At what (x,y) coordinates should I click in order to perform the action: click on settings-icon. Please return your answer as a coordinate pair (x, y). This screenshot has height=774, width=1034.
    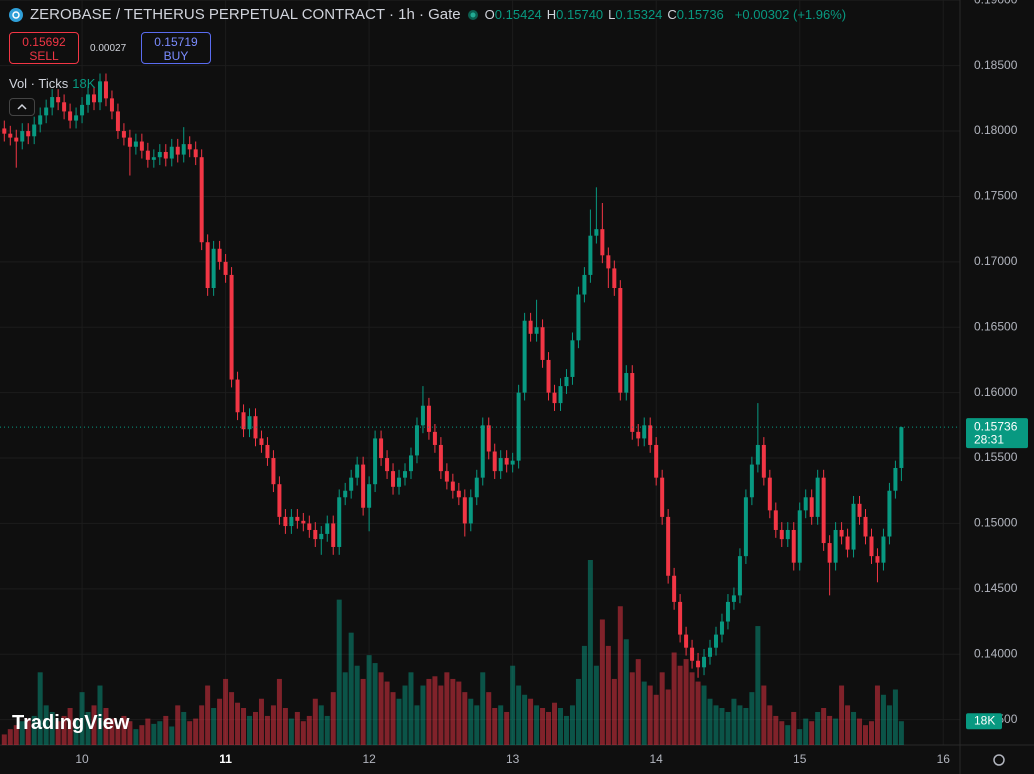
    Looking at the image, I should click on (999, 760).